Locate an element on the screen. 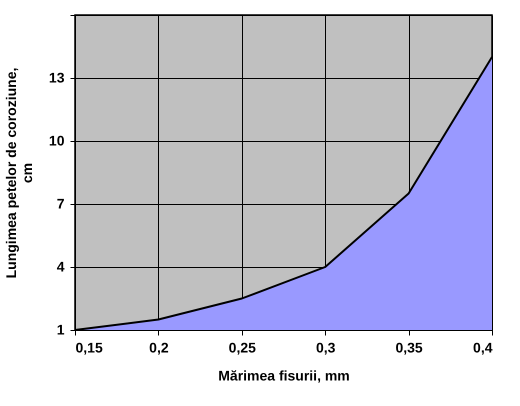 The width and height of the screenshot is (520, 406). y-tick-label: 10 is located at coordinates (56, 140).